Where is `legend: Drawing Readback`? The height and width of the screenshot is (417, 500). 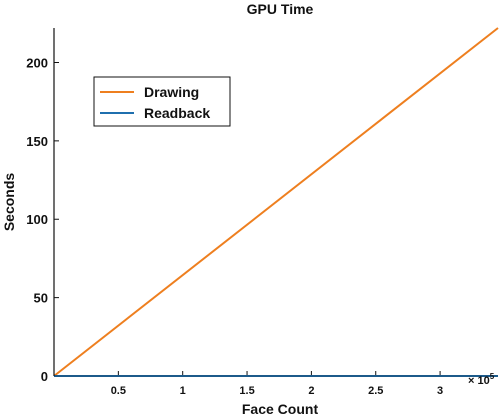
legend: Drawing Readback is located at coordinates (162, 101).